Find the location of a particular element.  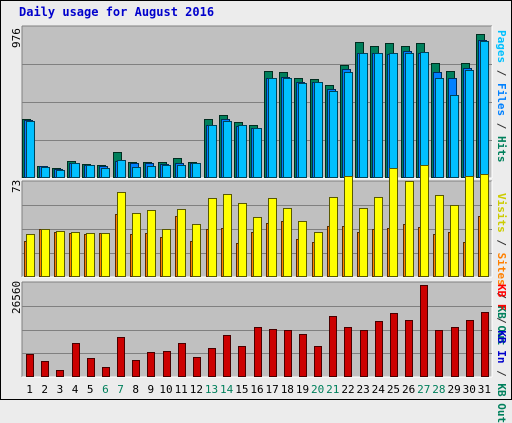

x-tick-label-day-29: 29 is located at coordinates (453, 389).